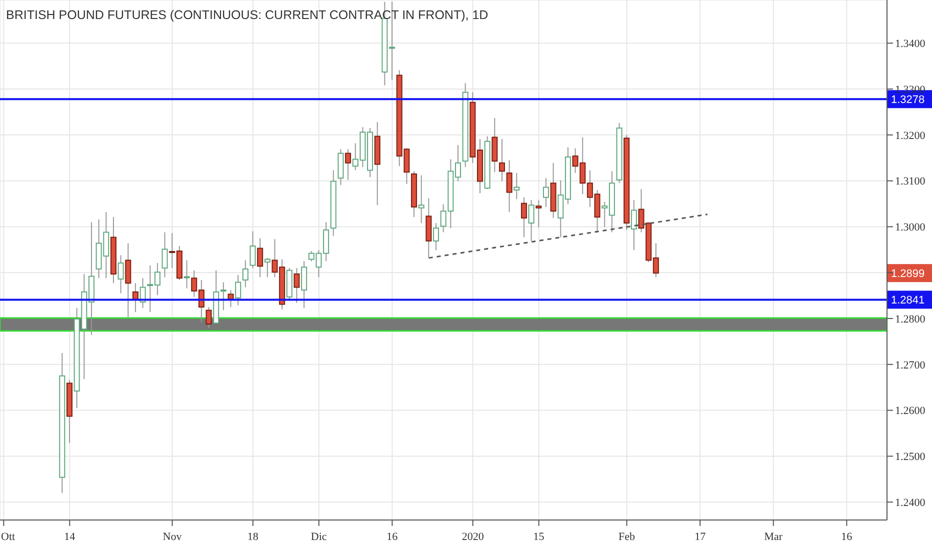 The height and width of the screenshot is (550, 932). Describe the element at coordinates (910, 319) in the screenshot. I see `y-tick-label: 1.2800` at that location.